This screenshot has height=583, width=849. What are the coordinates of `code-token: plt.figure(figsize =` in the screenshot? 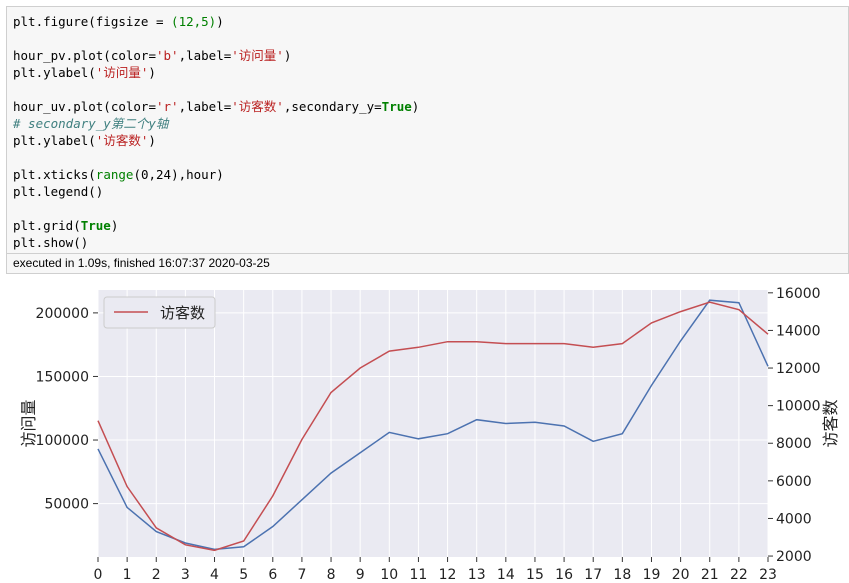 It's located at (92, 21).